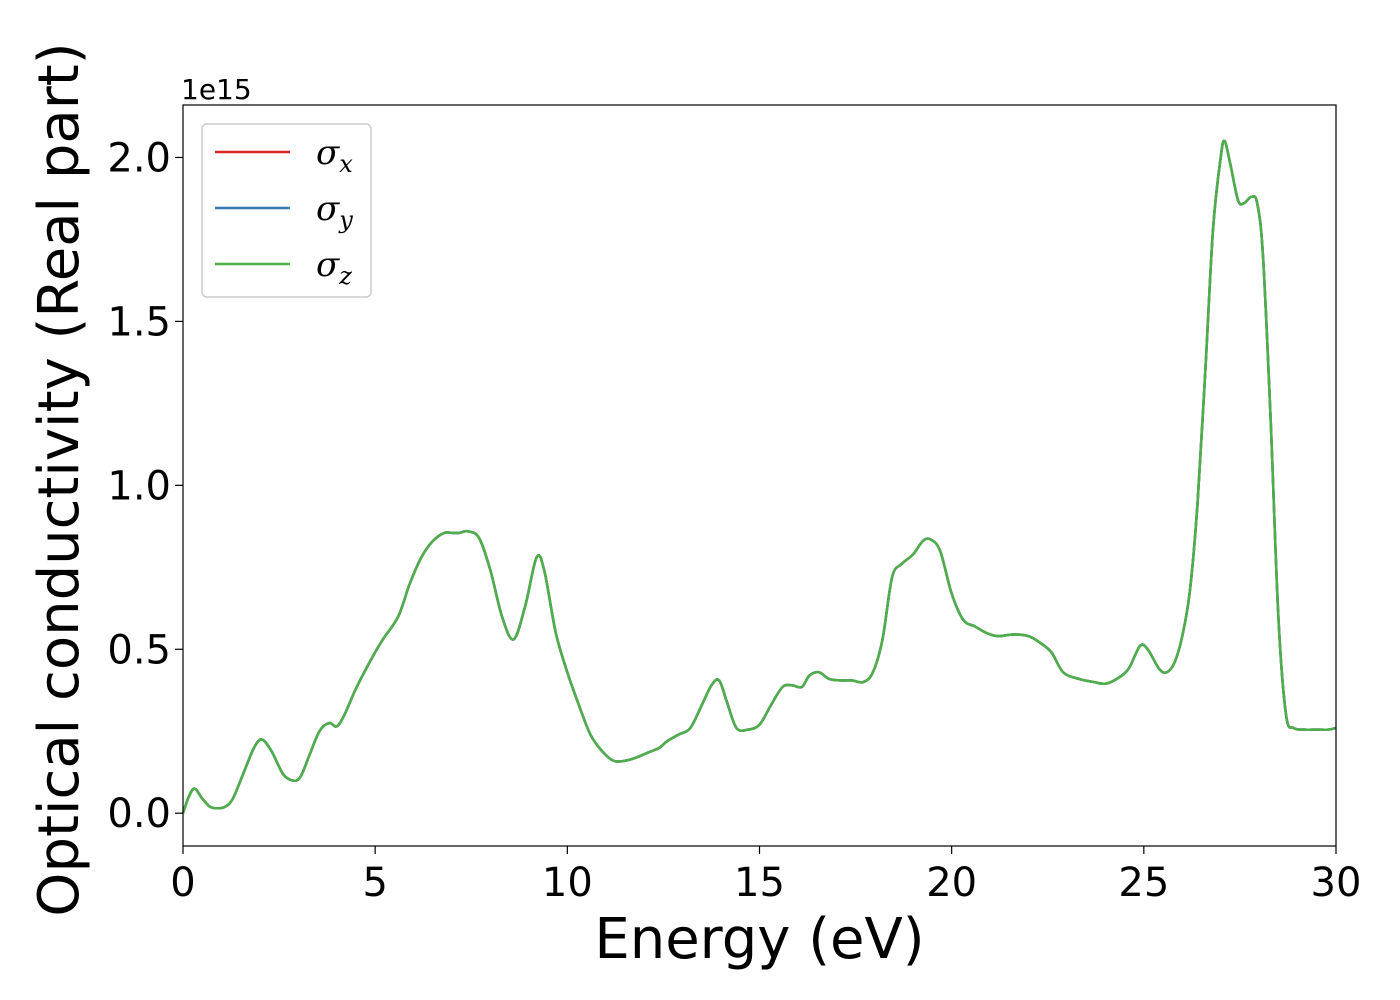 This screenshot has height=1000, width=1400. Describe the element at coordinates (139, 486) in the screenshot. I see `y-tick-label: 1.0` at that location.